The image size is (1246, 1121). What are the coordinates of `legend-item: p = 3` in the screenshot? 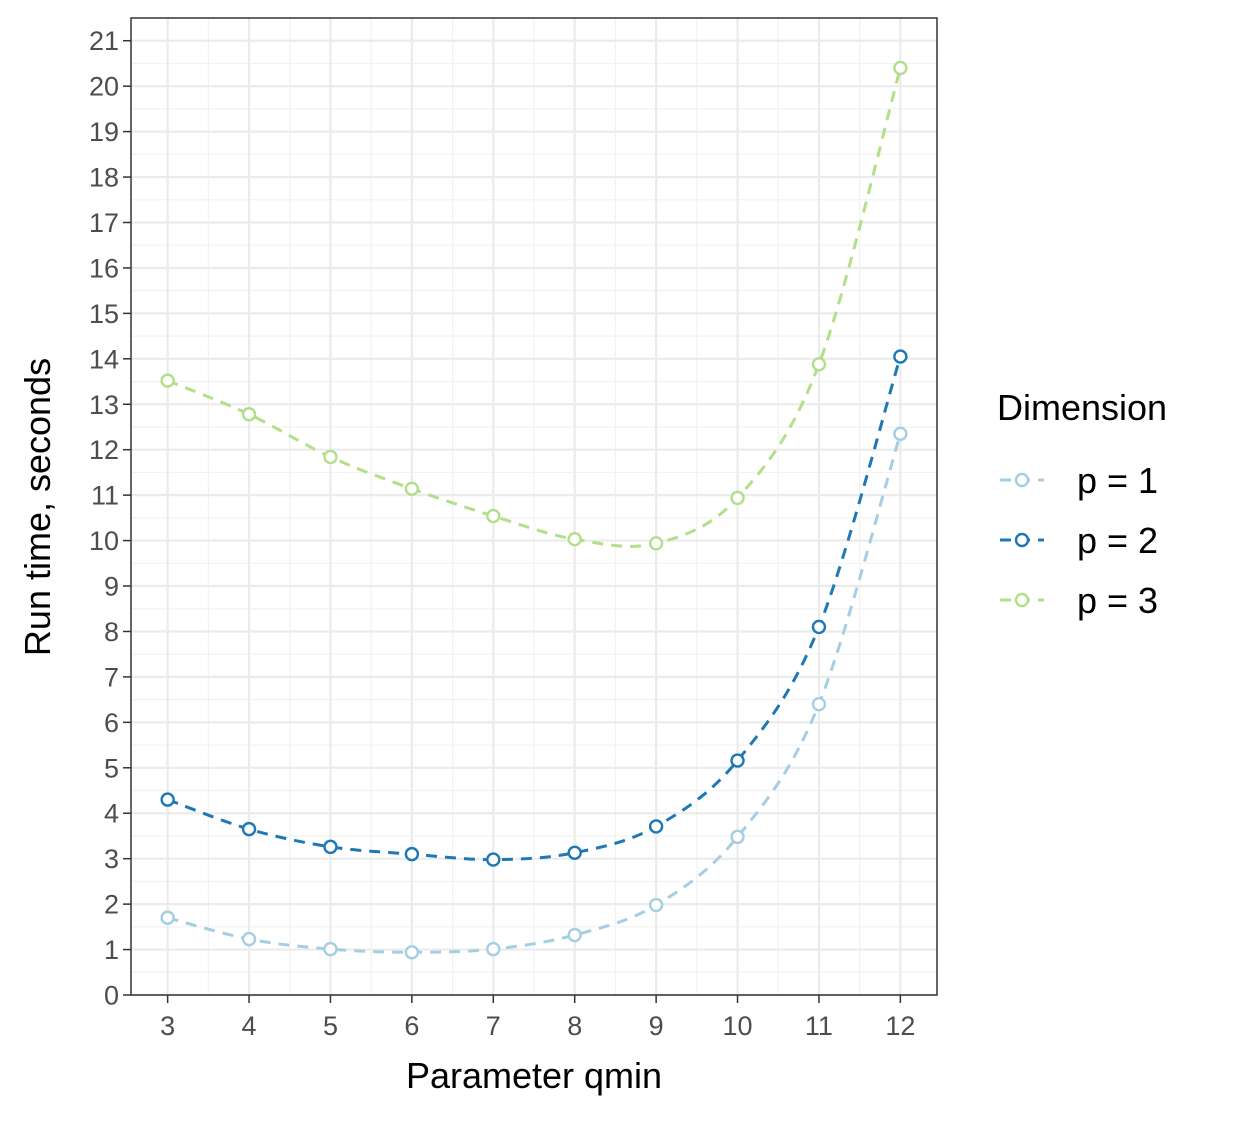 It's located at (1079, 600).